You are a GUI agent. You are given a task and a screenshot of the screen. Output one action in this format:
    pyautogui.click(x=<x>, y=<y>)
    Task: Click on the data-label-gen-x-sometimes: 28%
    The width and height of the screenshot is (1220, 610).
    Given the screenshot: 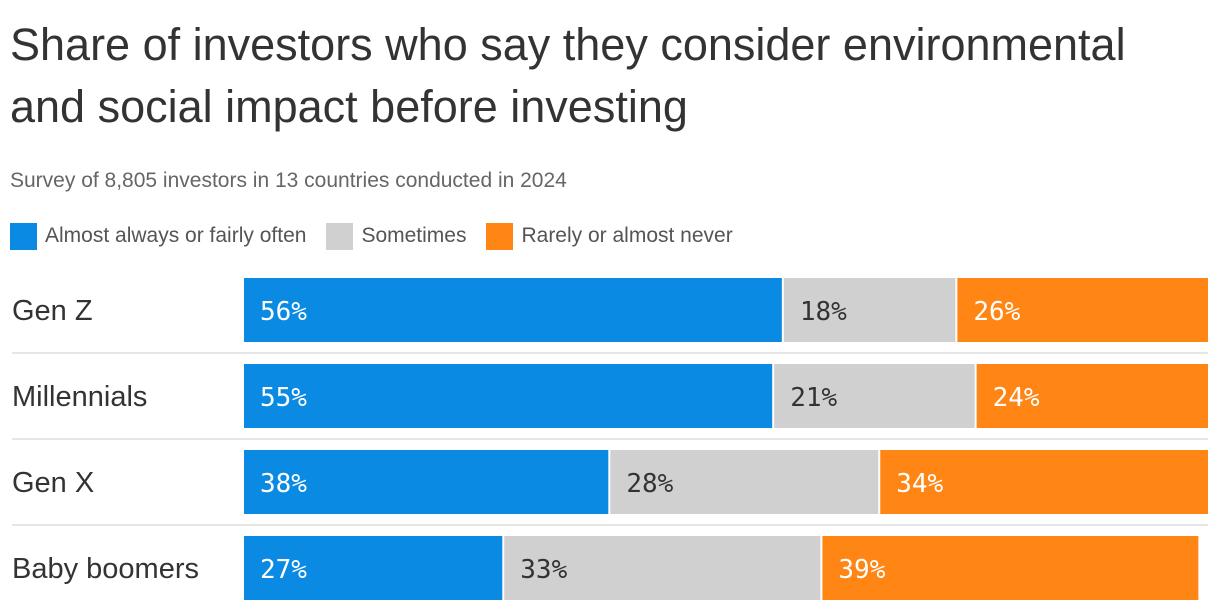 What is the action you would take?
    pyautogui.click(x=649, y=484)
    